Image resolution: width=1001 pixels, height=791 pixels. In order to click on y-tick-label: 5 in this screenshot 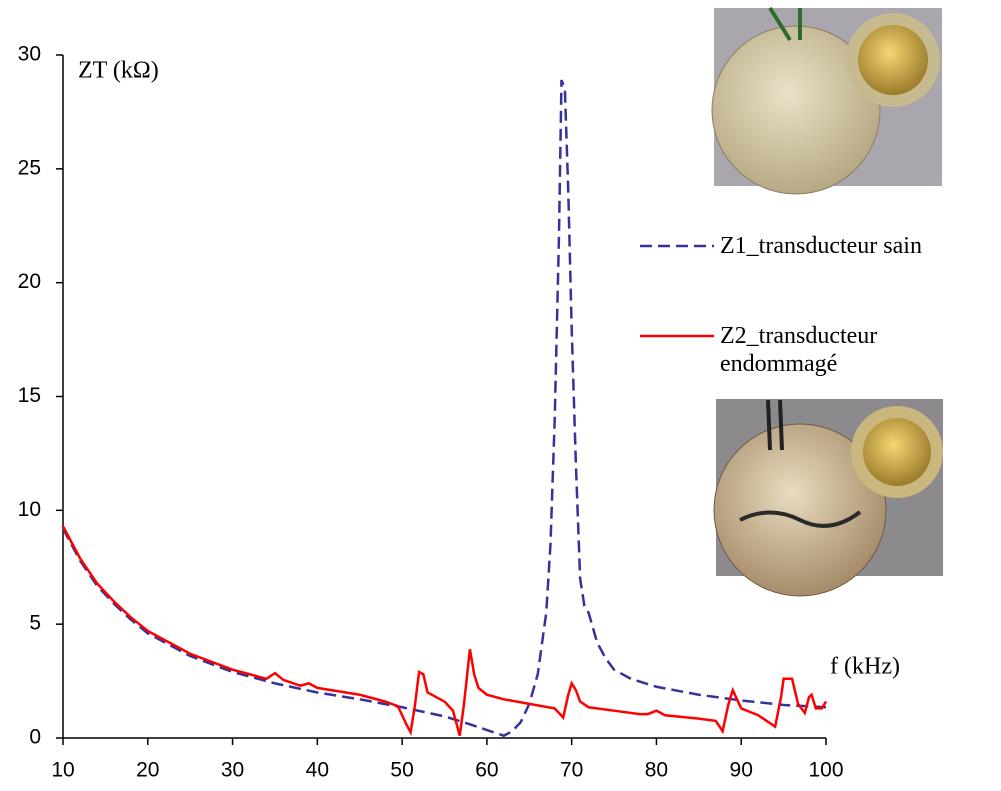, I will do `click(35, 623)`.